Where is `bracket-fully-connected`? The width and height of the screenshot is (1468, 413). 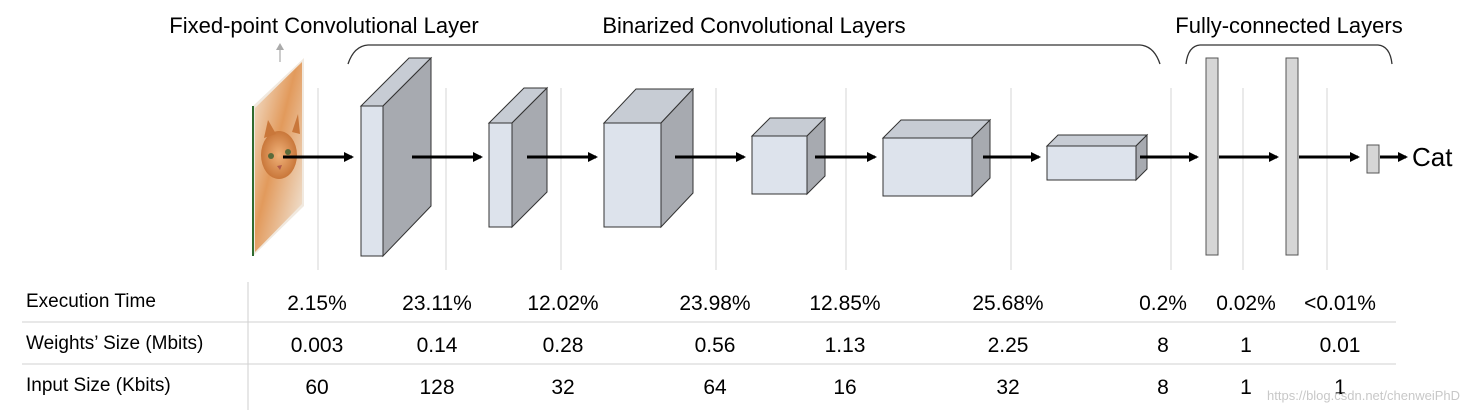 bracket-fully-connected is located at coordinates (1289, 54).